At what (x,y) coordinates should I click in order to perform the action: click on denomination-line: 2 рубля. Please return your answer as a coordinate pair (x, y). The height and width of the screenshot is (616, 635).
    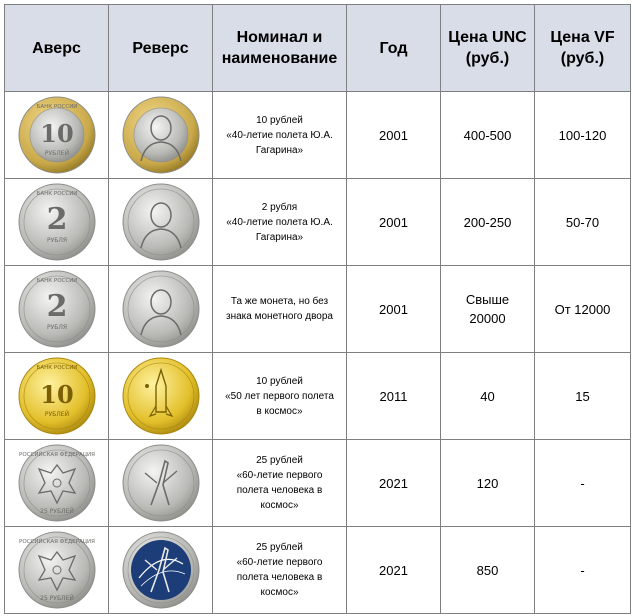
    Looking at the image, I should click on (279, 207).